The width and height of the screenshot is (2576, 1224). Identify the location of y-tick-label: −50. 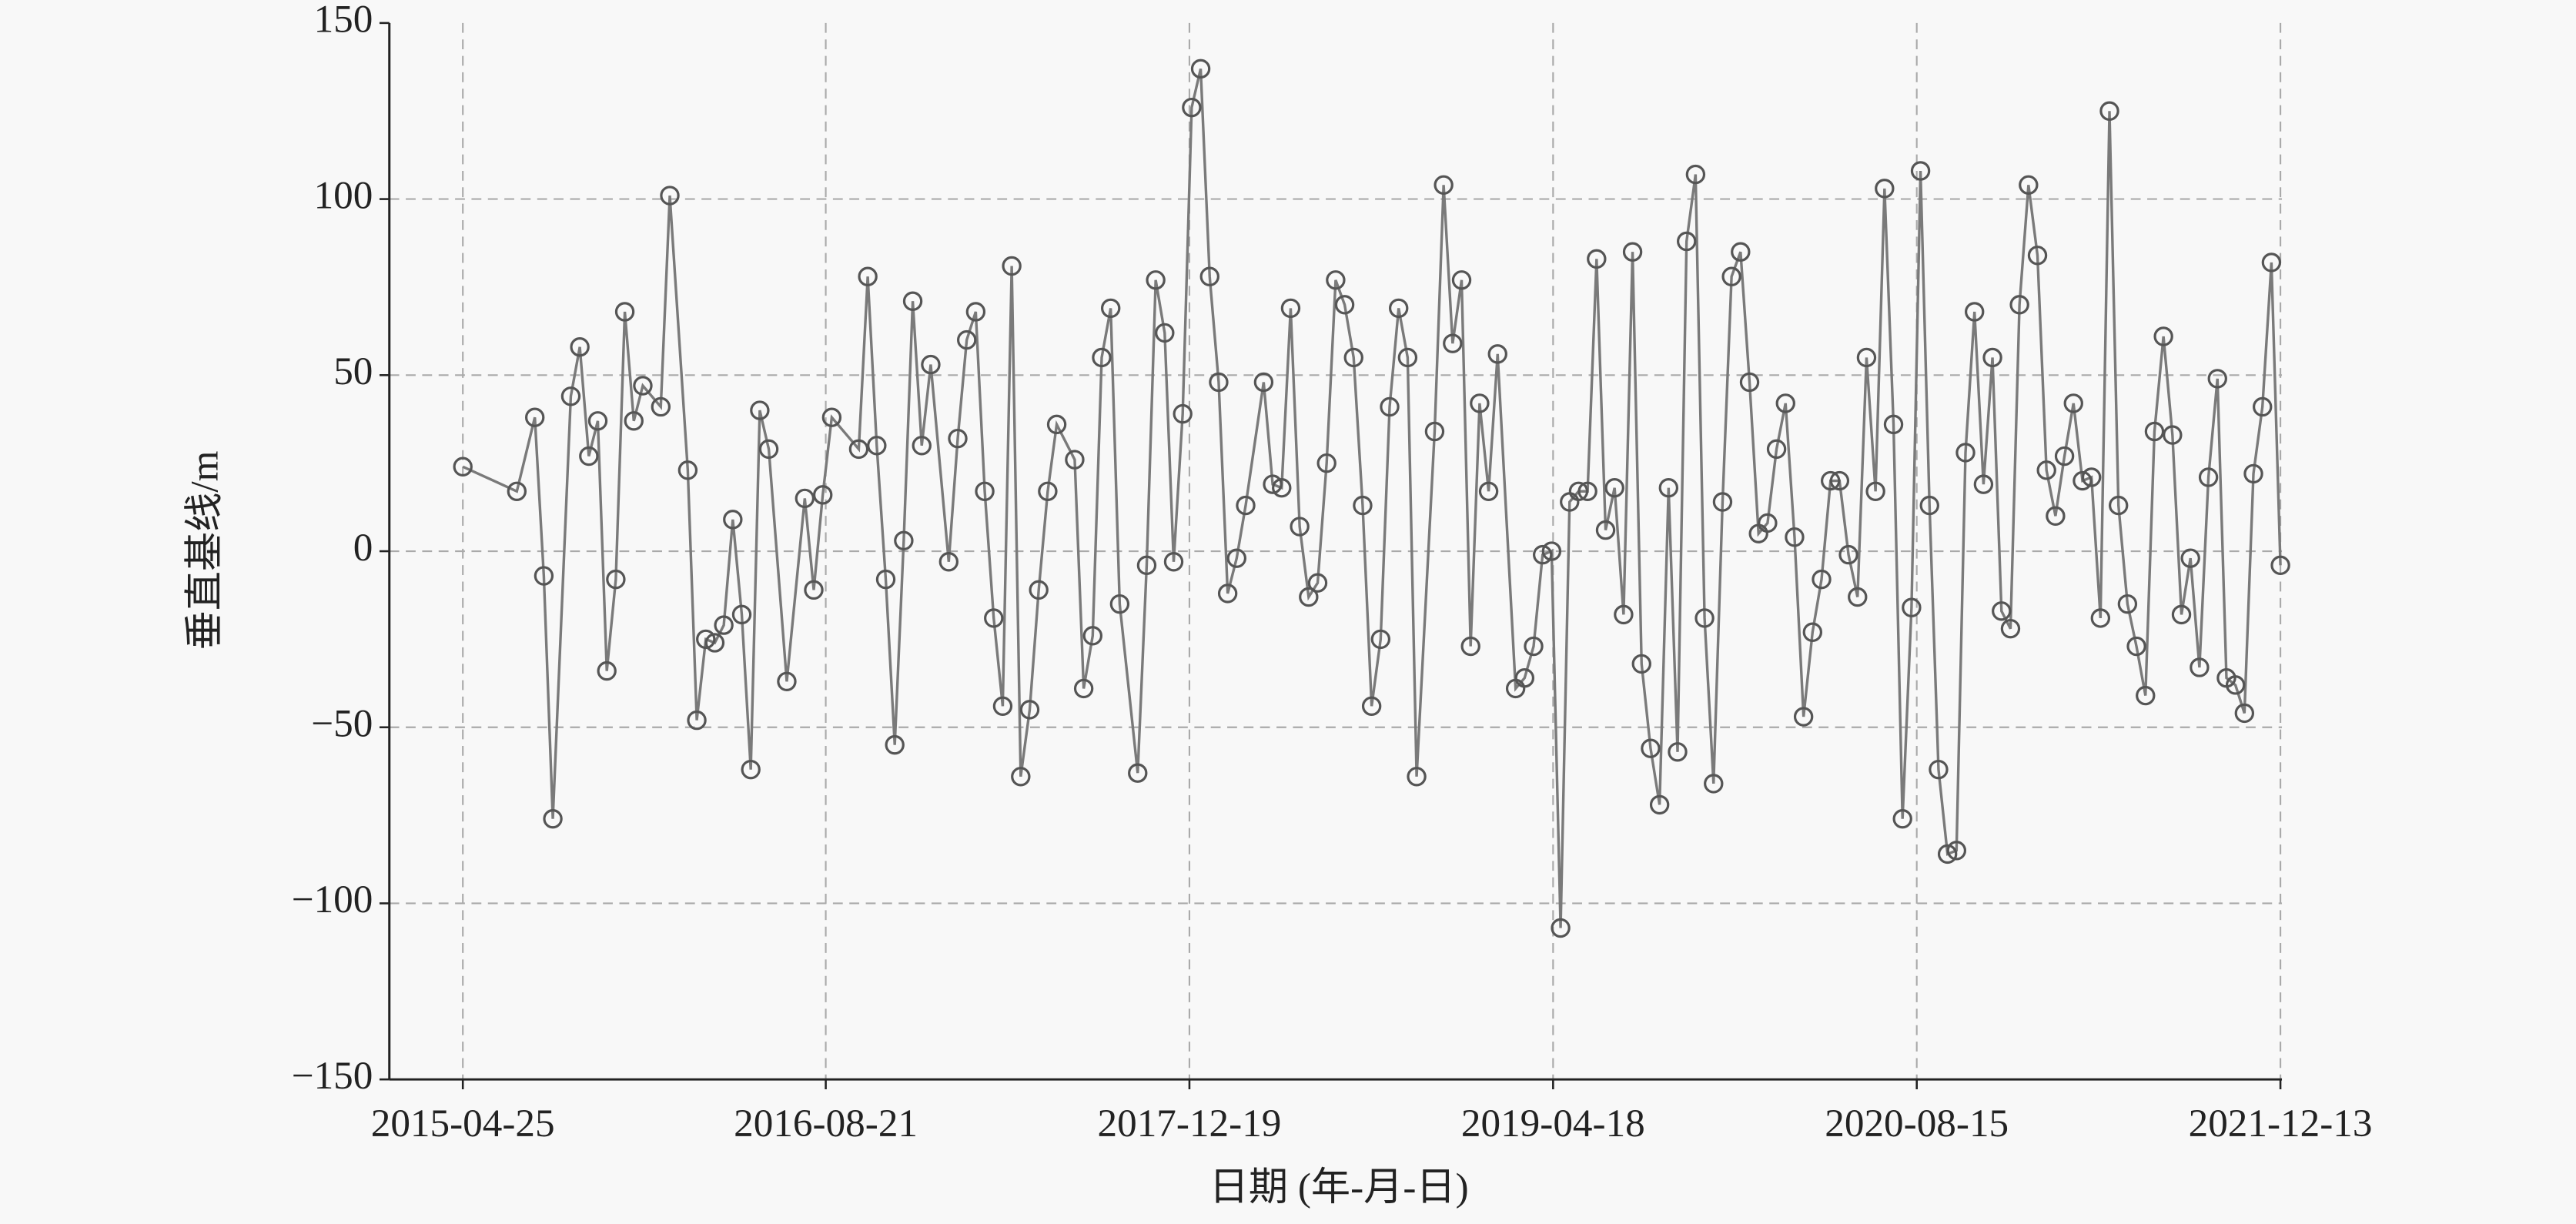
(342, 723).